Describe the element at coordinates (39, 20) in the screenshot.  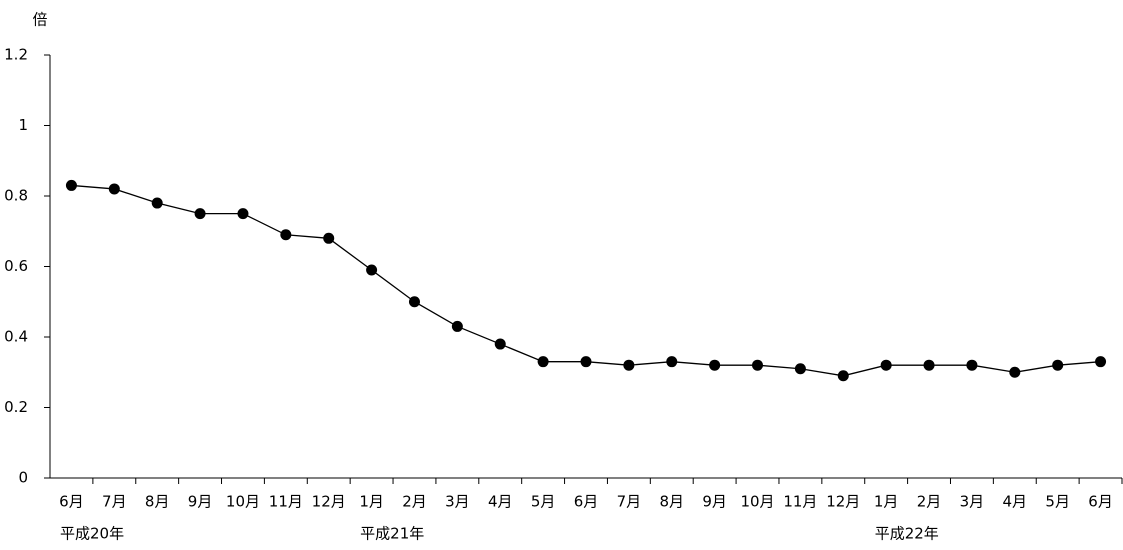
I see `y-axis-label: 倍` at that location.